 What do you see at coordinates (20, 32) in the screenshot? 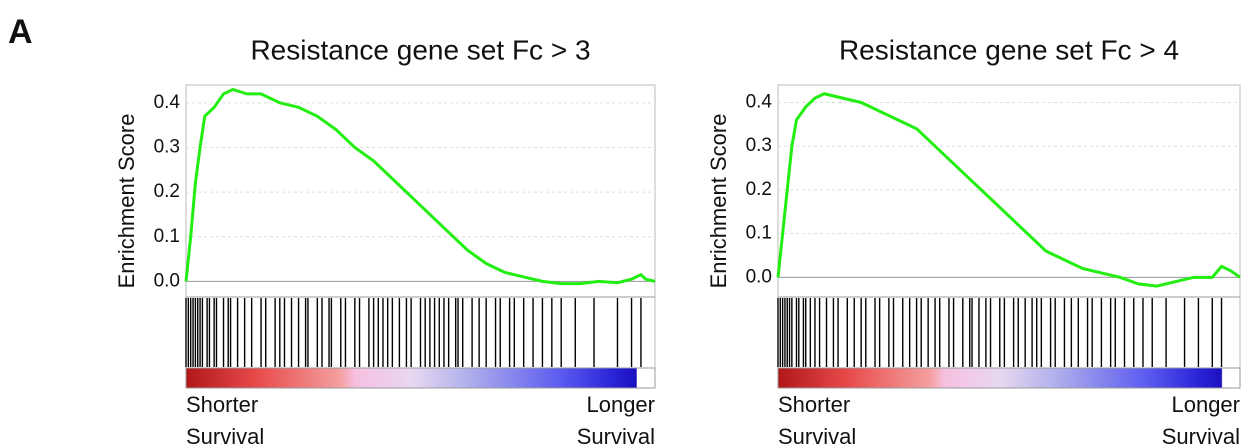
I see `panel-label: A` at bounding box center [20, 32].